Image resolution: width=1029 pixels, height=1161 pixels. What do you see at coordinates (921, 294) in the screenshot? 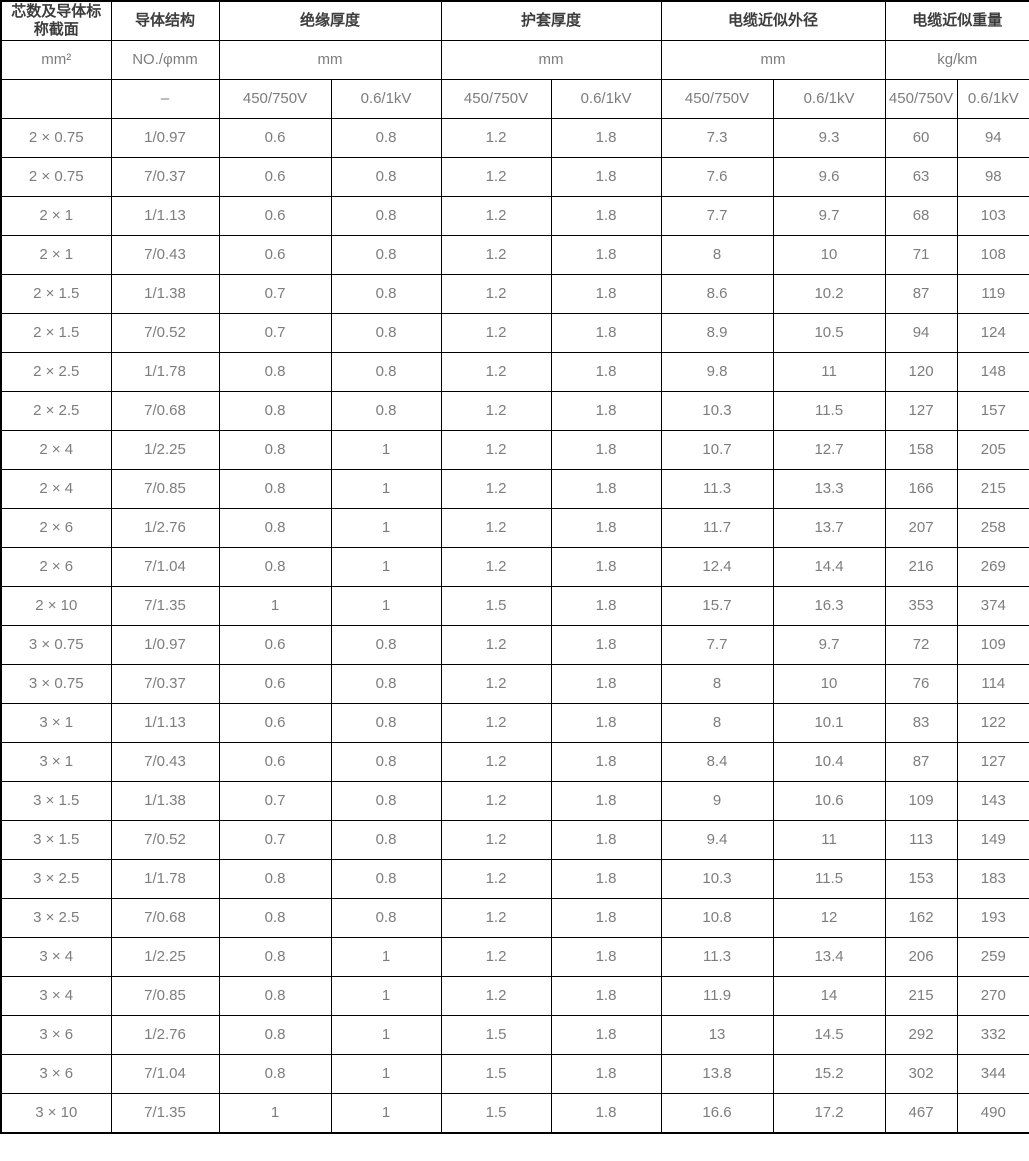
I see `cell-approx-weight-450-750V-kg-km: 87` at bounding box center [921, 294].